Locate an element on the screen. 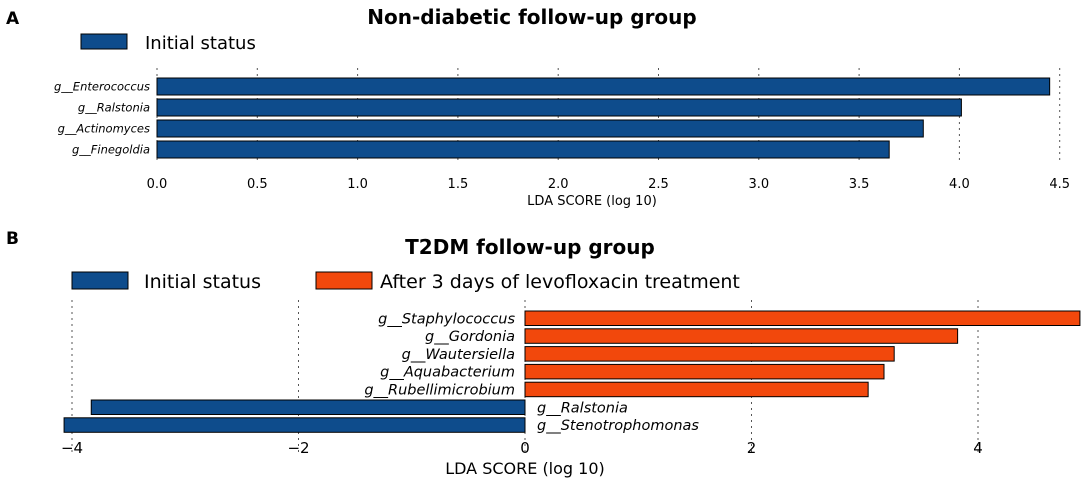 The image size is (1084, 484). panel-b-legend-swatch-initial-status is located at coordinates (100, 280).